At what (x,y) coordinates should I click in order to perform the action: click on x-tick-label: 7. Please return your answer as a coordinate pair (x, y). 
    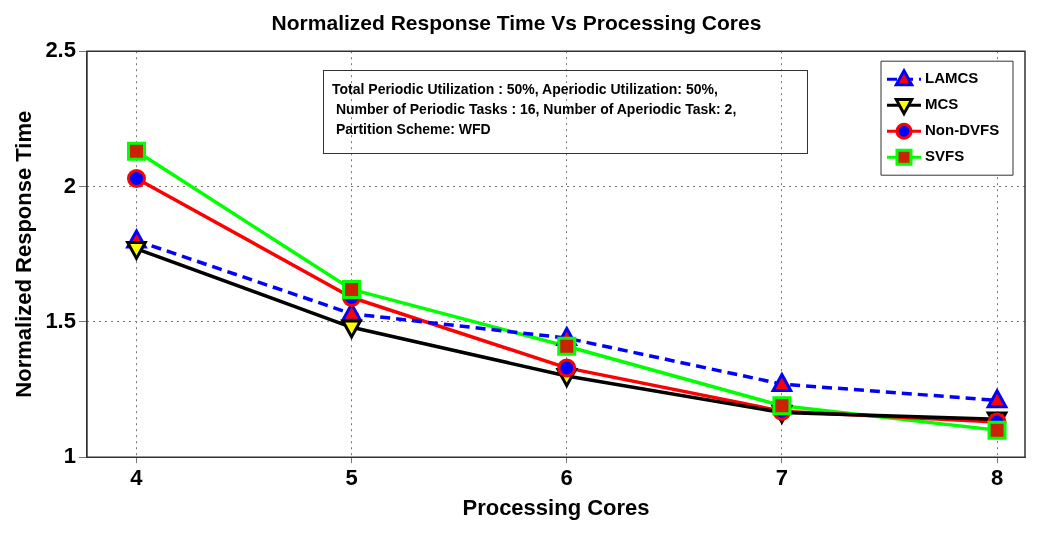
    Looking at the image, I should click on (782, 478).